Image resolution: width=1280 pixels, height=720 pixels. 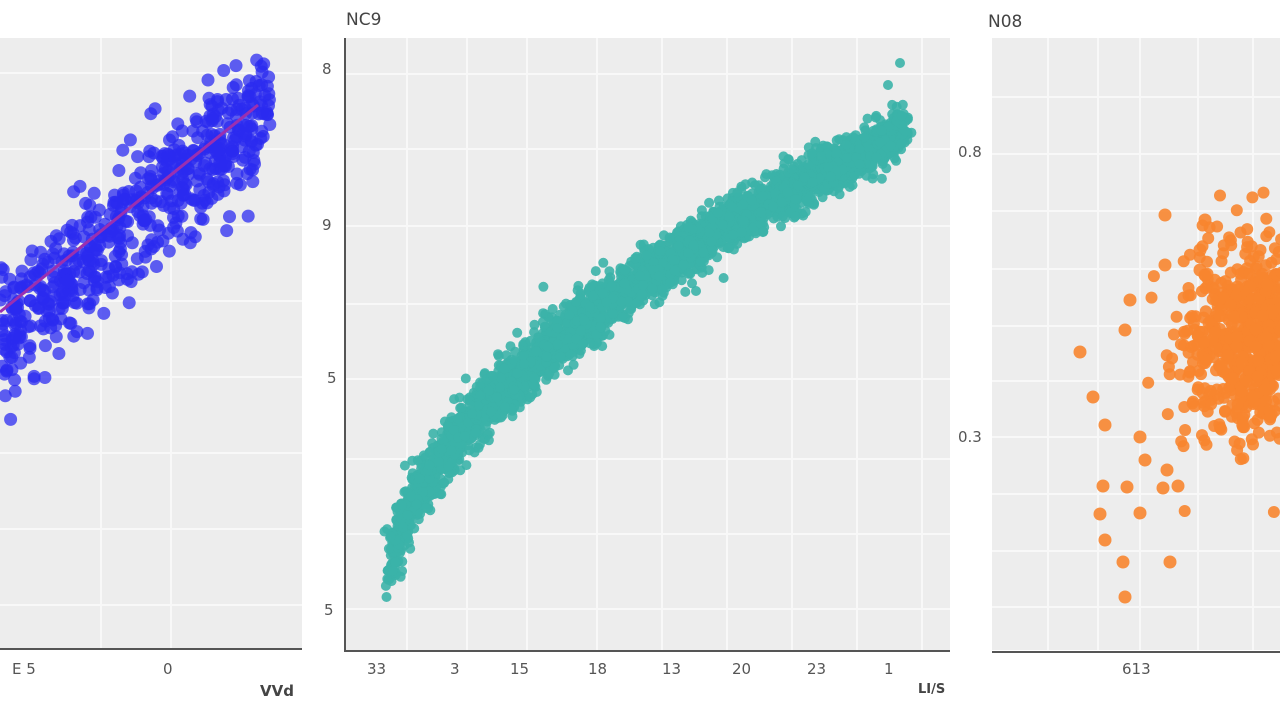 What do you see at coordinates (1136, 652) in the screenshot?
I see `right-x-axis` at bounding box center [1136, 652].